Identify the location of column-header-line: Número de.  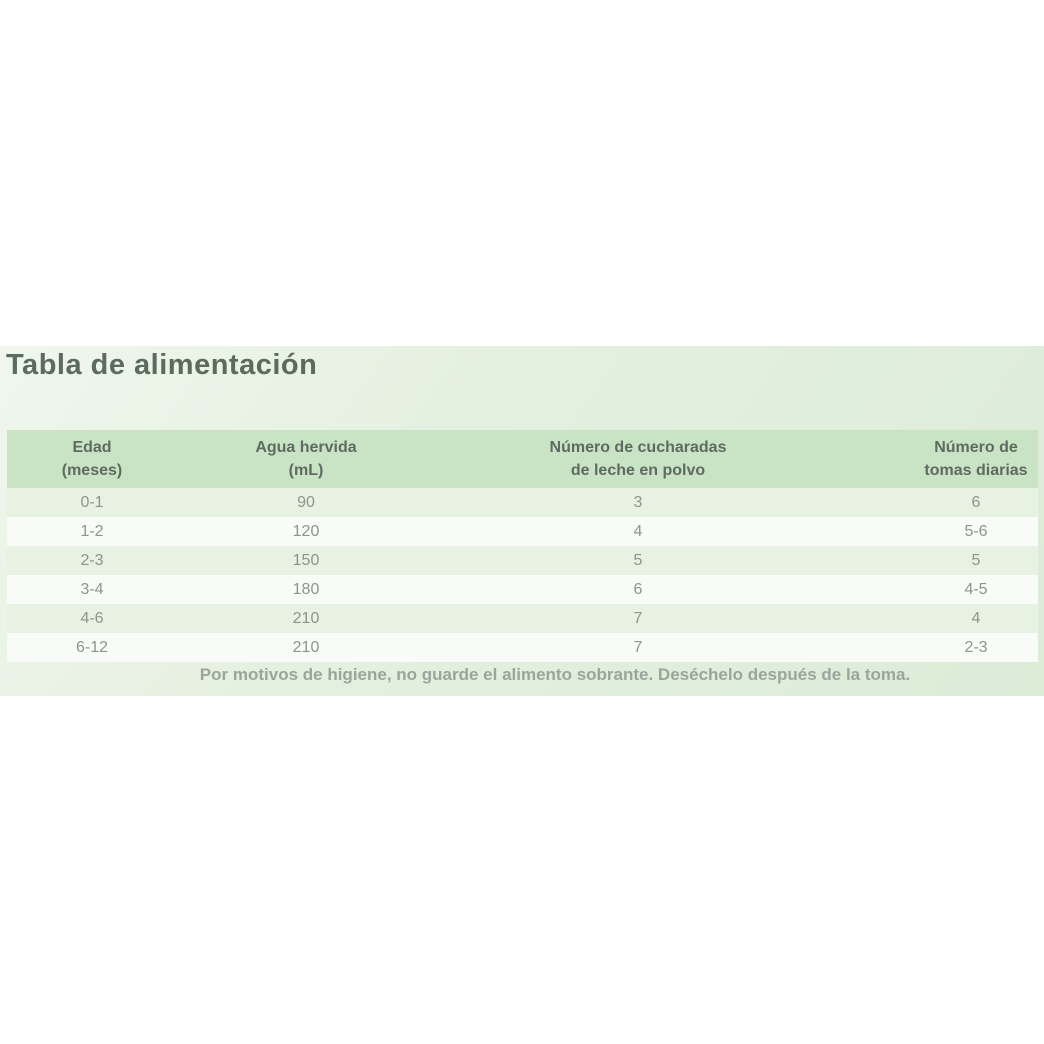
(976, 447).